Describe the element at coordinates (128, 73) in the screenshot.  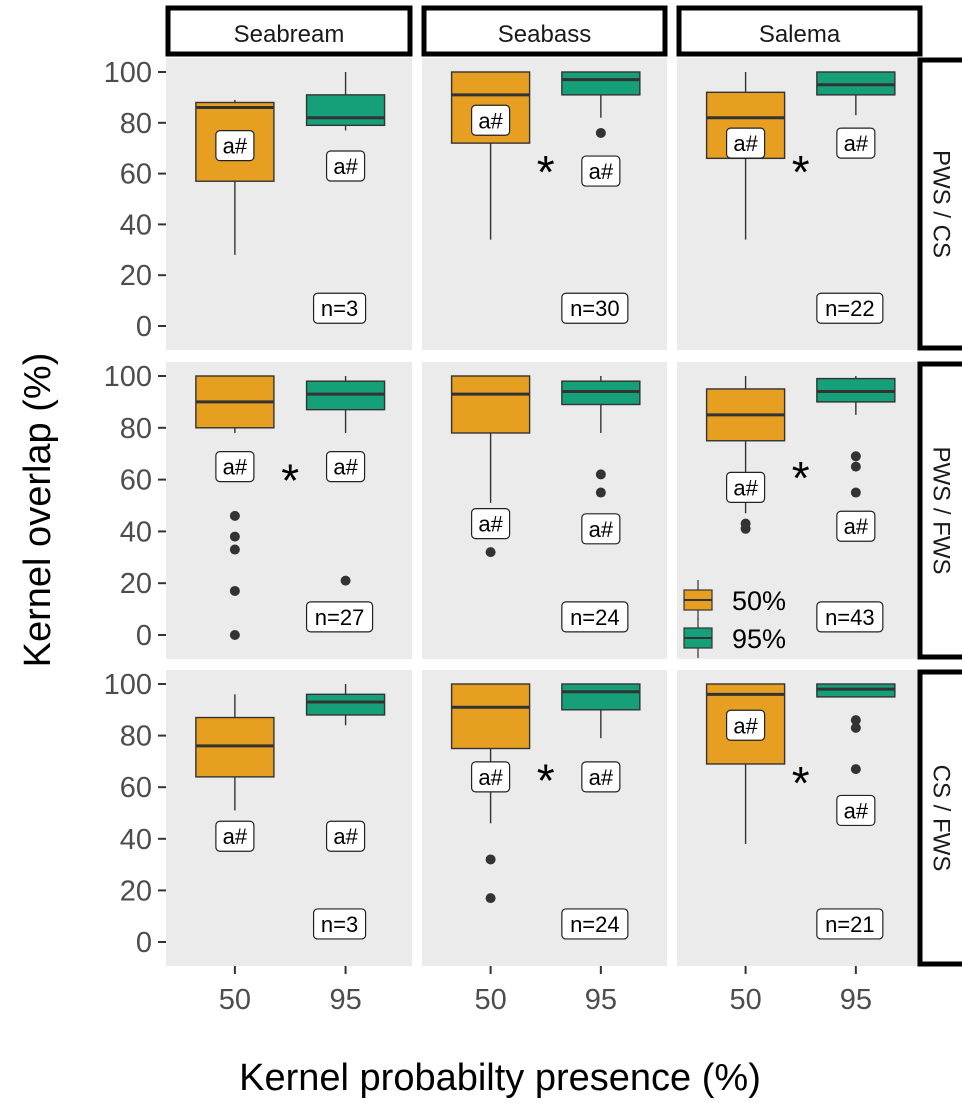
I see `y-tick-label: 100` at that location.